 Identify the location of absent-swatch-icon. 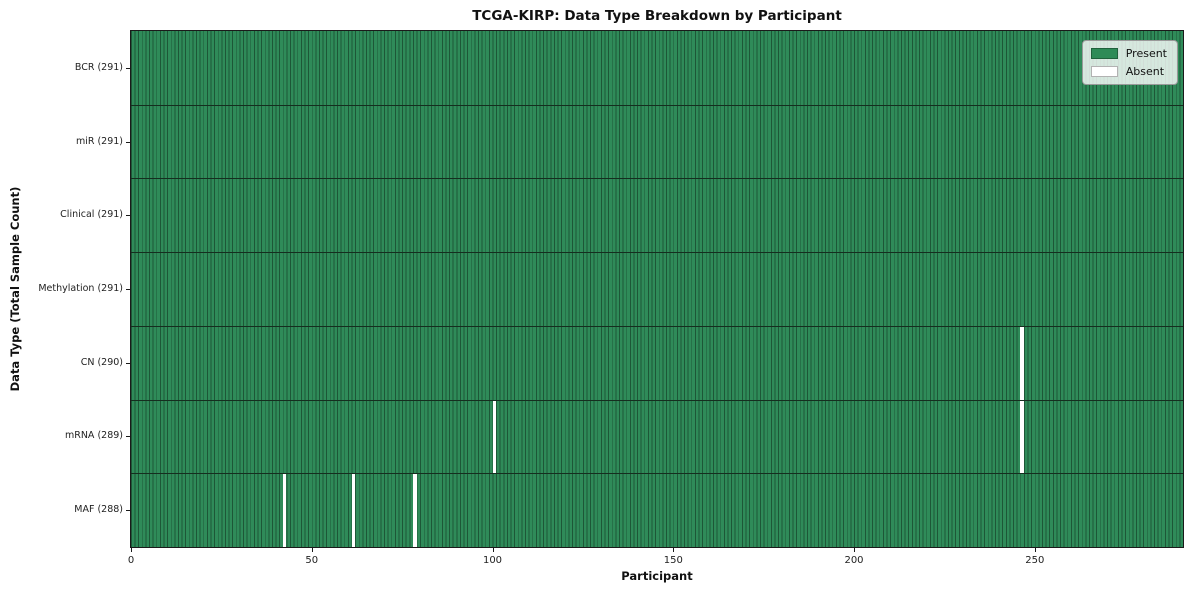
(1104, 71).